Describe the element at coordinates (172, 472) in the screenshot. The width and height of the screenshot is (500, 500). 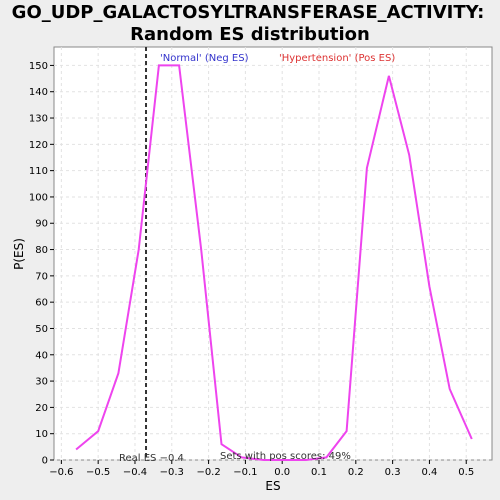
I see `x-tick-label: −0.3` at that location.